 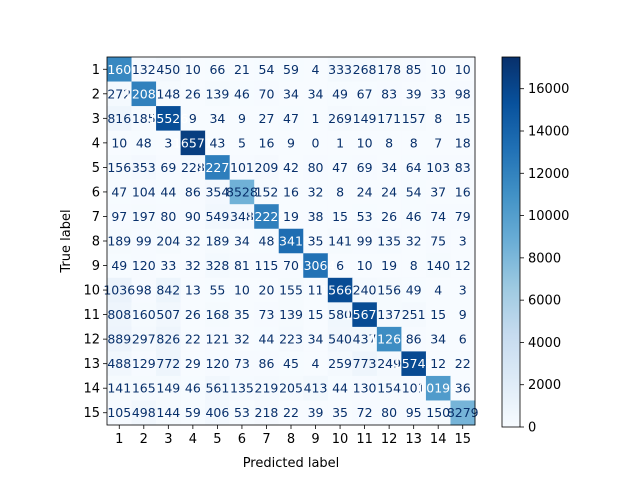 I want to click on cell-value-label: 27, so click(x=267, y=118).